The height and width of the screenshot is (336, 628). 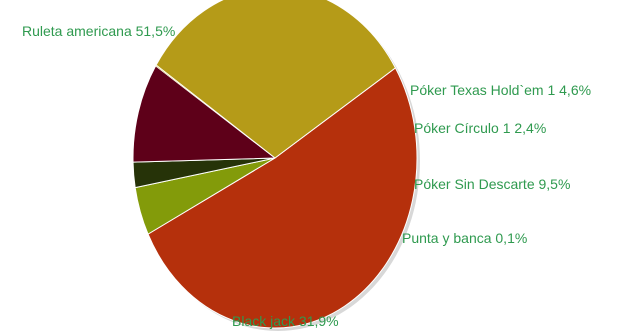 What do you see at coordinates (500, 90) in the screenshot?
I see `slice-label-1: Póker Texas Hold`em 1 4,6%` at bounding box center [500, 90].